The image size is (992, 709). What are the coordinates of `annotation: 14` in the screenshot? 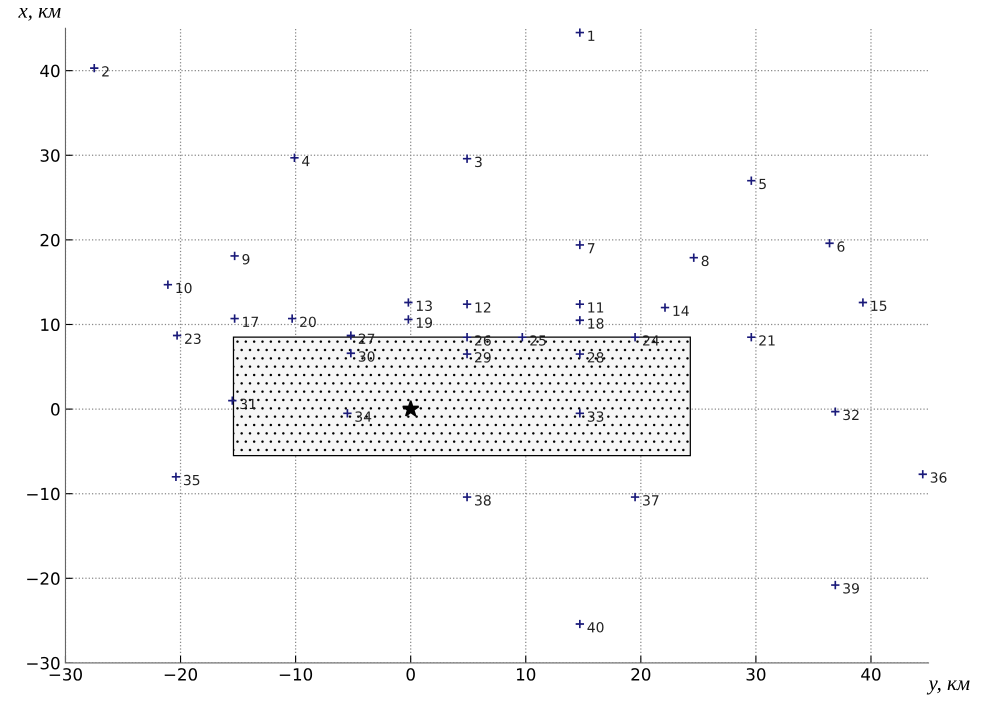 It's located at (681, 311).